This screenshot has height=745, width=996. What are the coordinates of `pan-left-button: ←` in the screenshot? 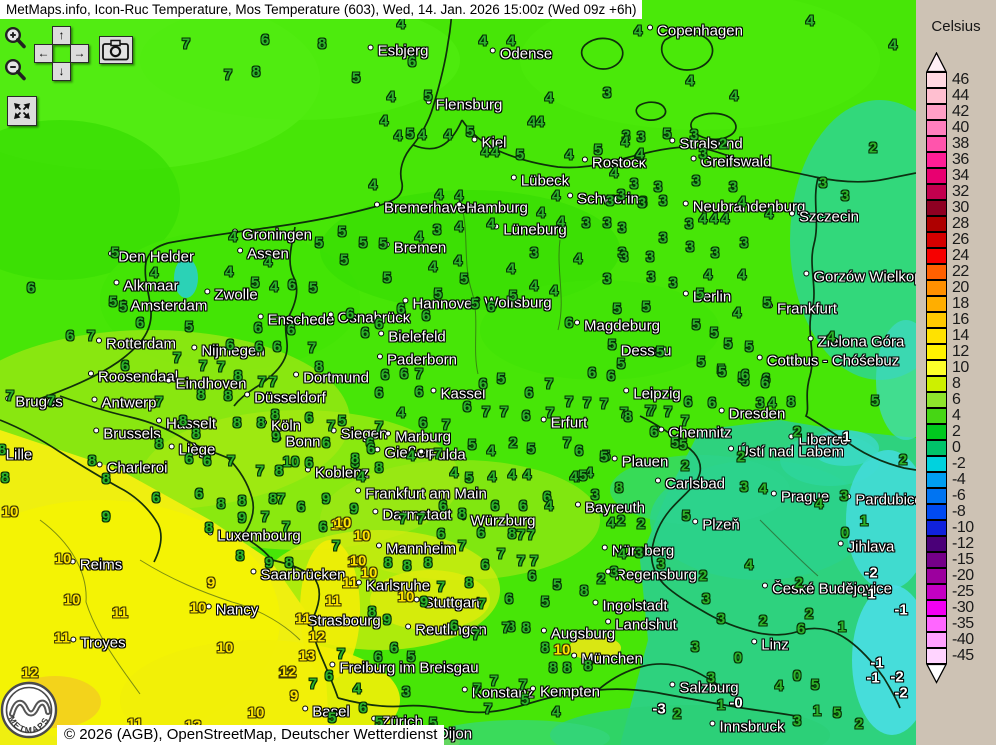 It's located at (43, 53).